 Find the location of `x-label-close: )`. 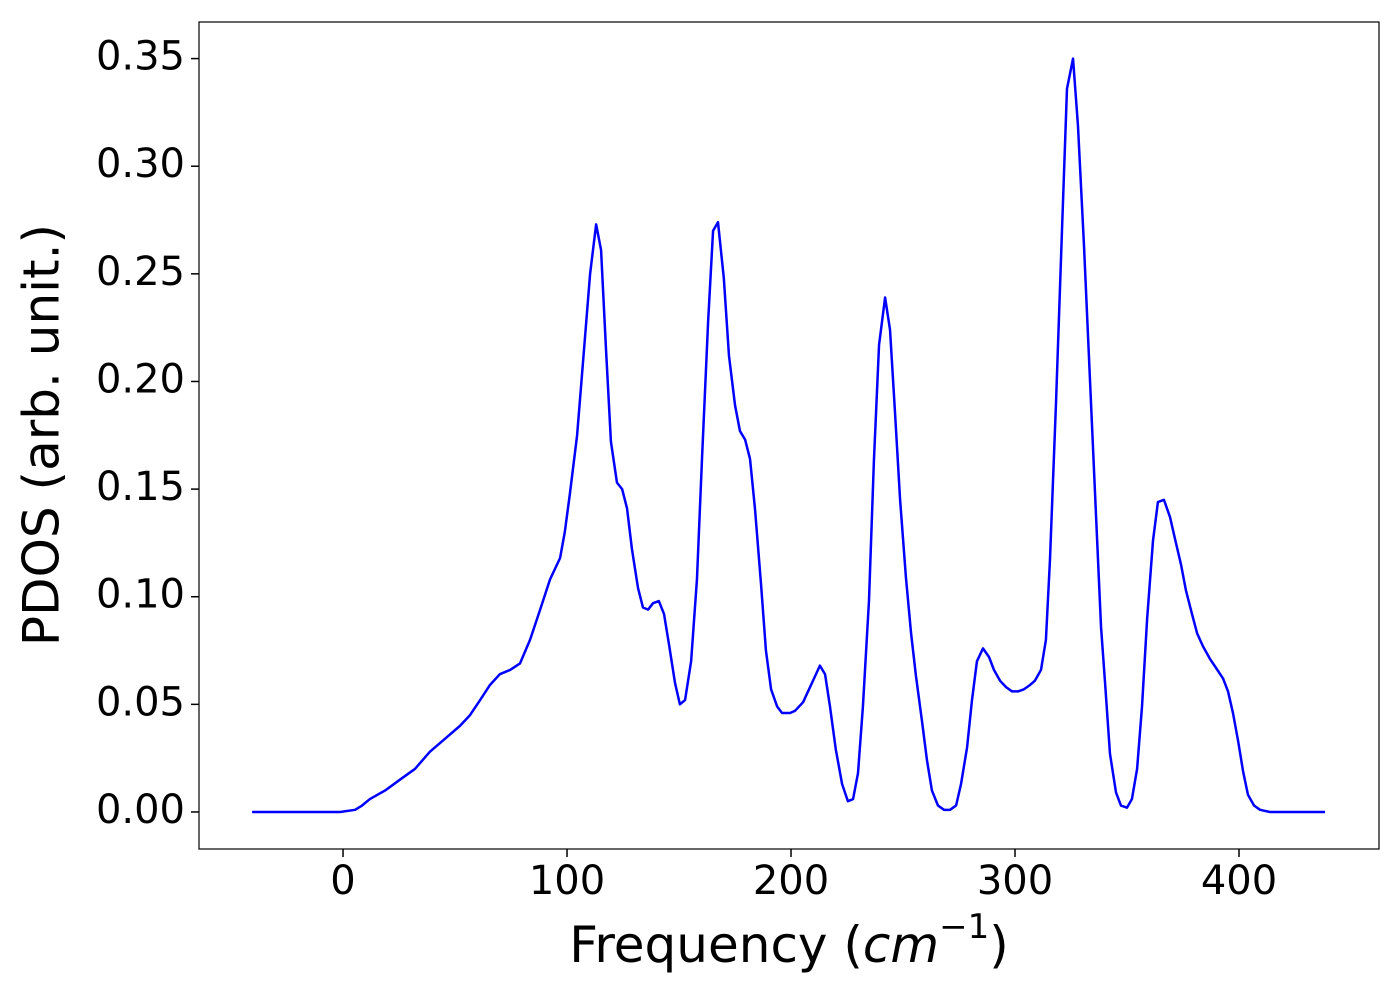

x-label-close: ) is located at coordinates (999, 945).